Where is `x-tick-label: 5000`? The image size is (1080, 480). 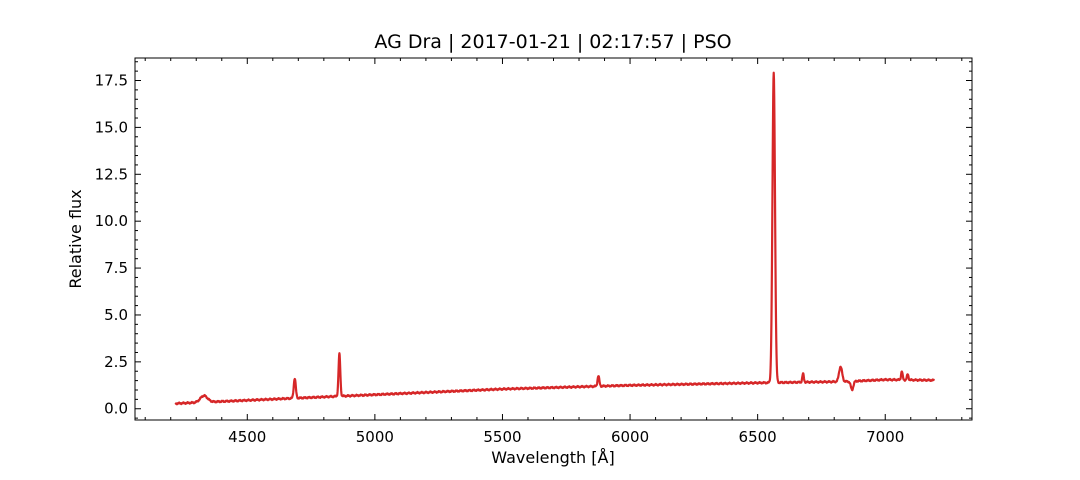 x-tick-label: 5000 is located at coordinates (375, 437).